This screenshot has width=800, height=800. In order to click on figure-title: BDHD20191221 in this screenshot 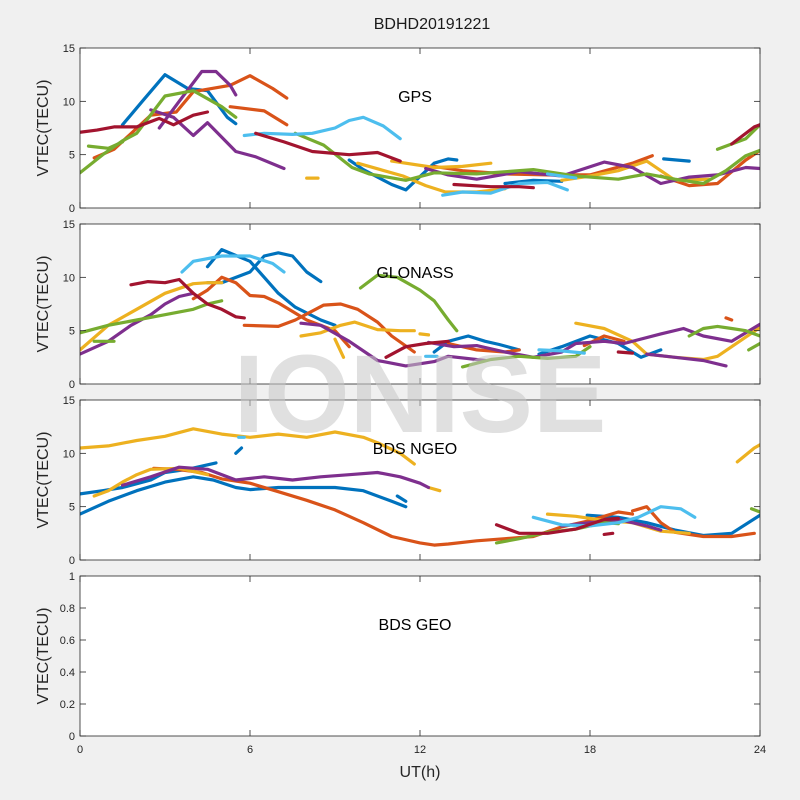, I will do `click(432, 24)`.